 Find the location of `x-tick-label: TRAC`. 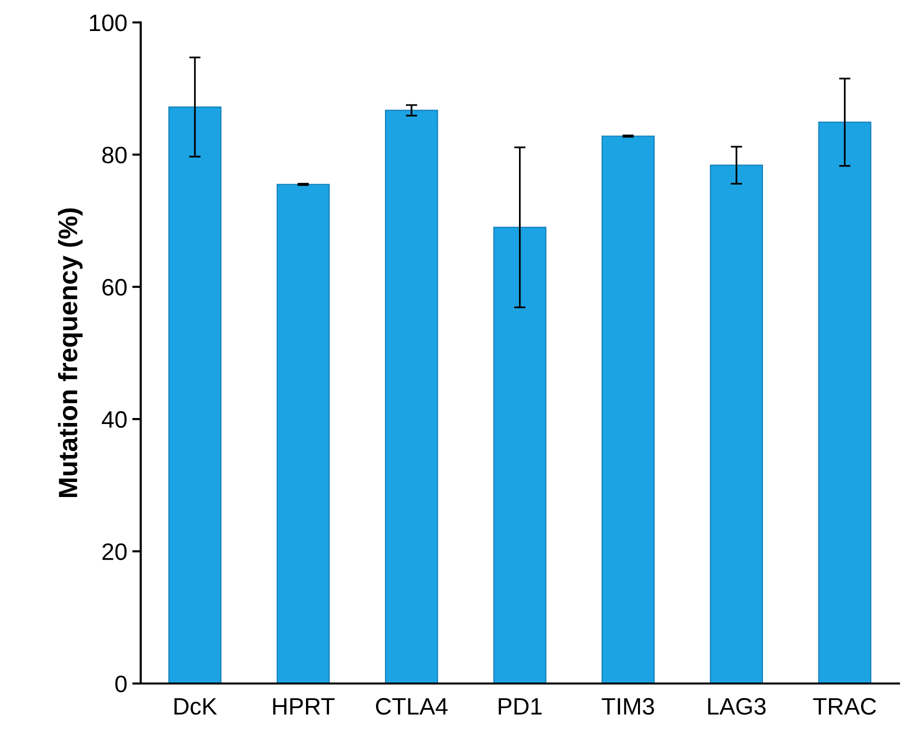

x-tick-label: TRAC is located at coordinates (844, 706).